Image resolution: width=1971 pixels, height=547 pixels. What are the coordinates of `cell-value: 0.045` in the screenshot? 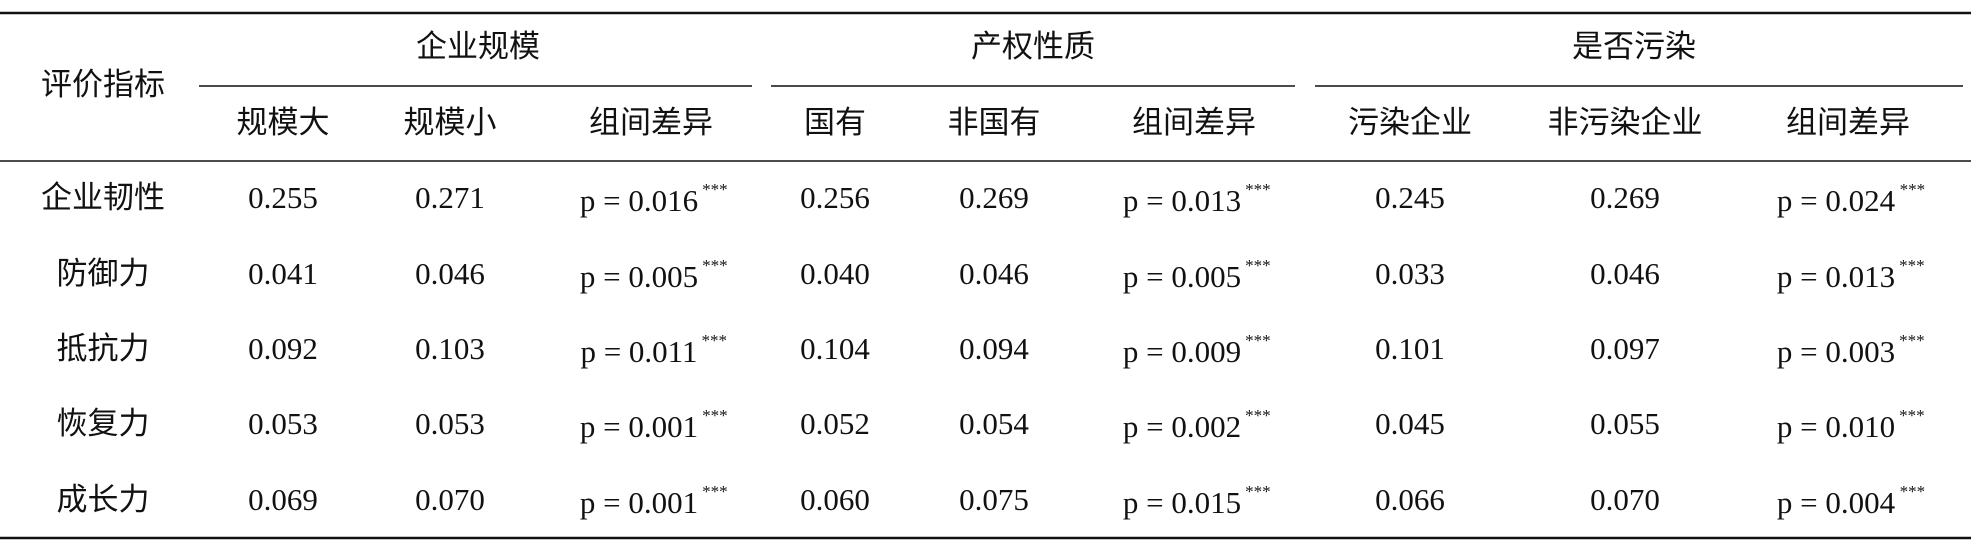 It's located at (1410, 423).